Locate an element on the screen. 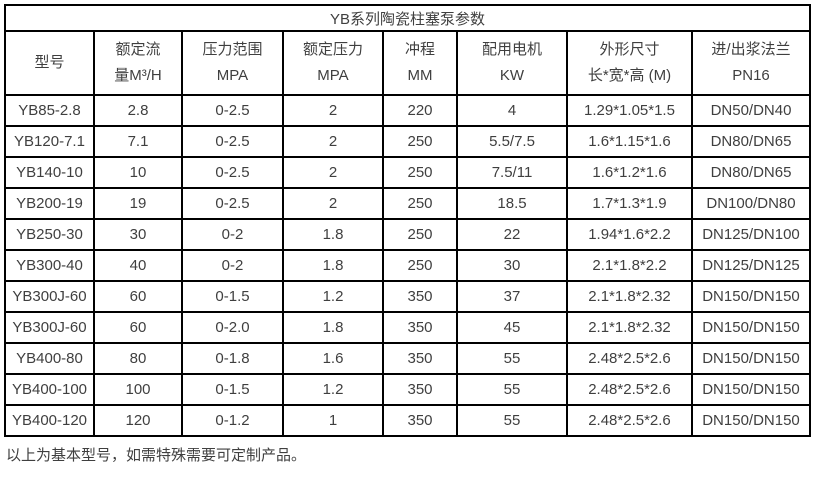  cell-model: YB300-40 is located at coordinates (49, 265).